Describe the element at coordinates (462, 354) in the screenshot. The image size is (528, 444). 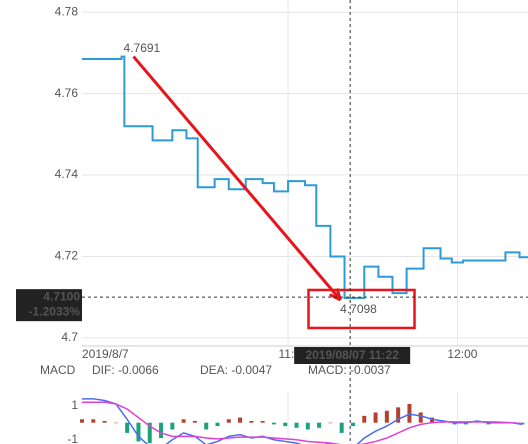
I see `x-tick-label: 12:00` at that location.